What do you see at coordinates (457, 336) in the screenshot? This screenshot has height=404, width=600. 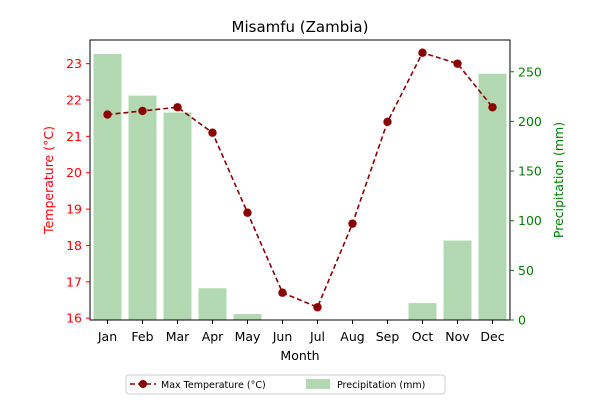 I see `x-tick-label: Nov` at bounding box center [457, 336].